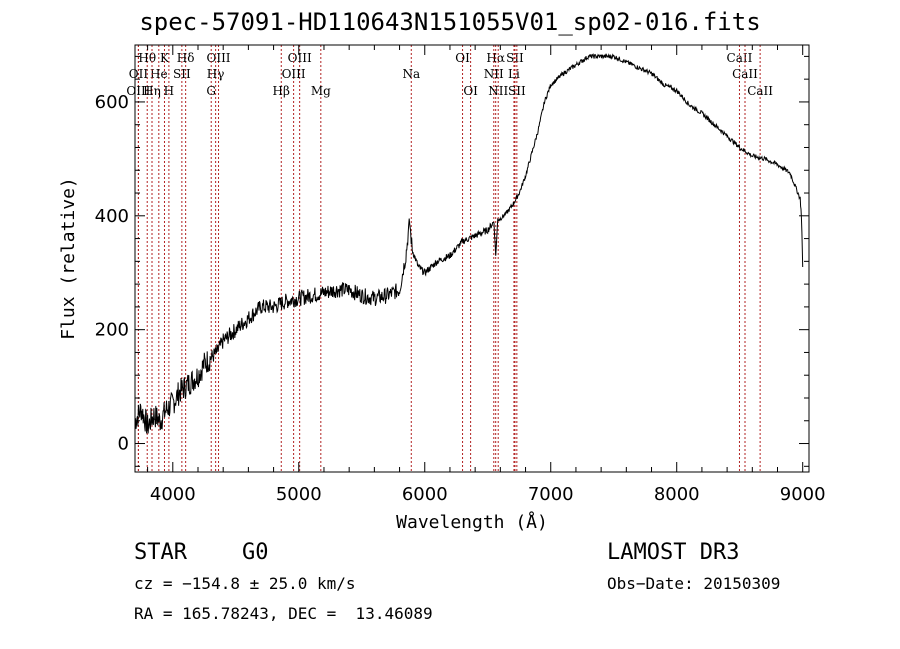 The image size is (900, 649). Describe the element at coordinates (470, 91) in the screenshot. I see `line-label-24: OI` at that location.